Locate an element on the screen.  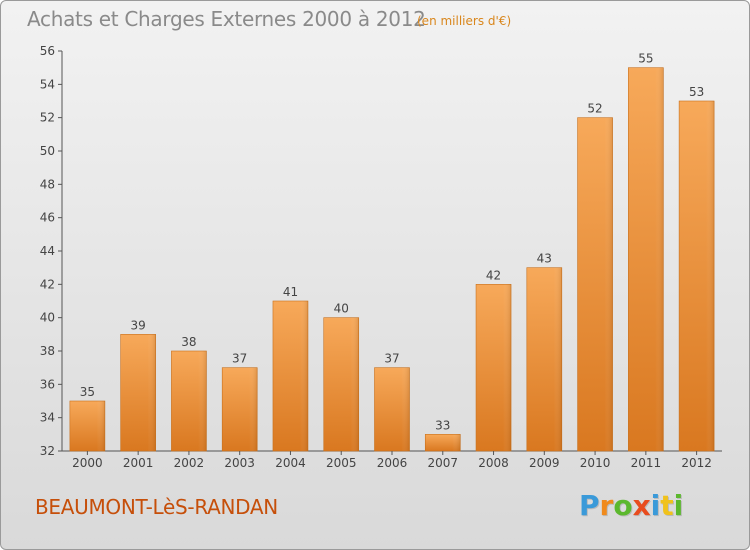
x-tick-label: 2011 is located at coordinates (646, 463).